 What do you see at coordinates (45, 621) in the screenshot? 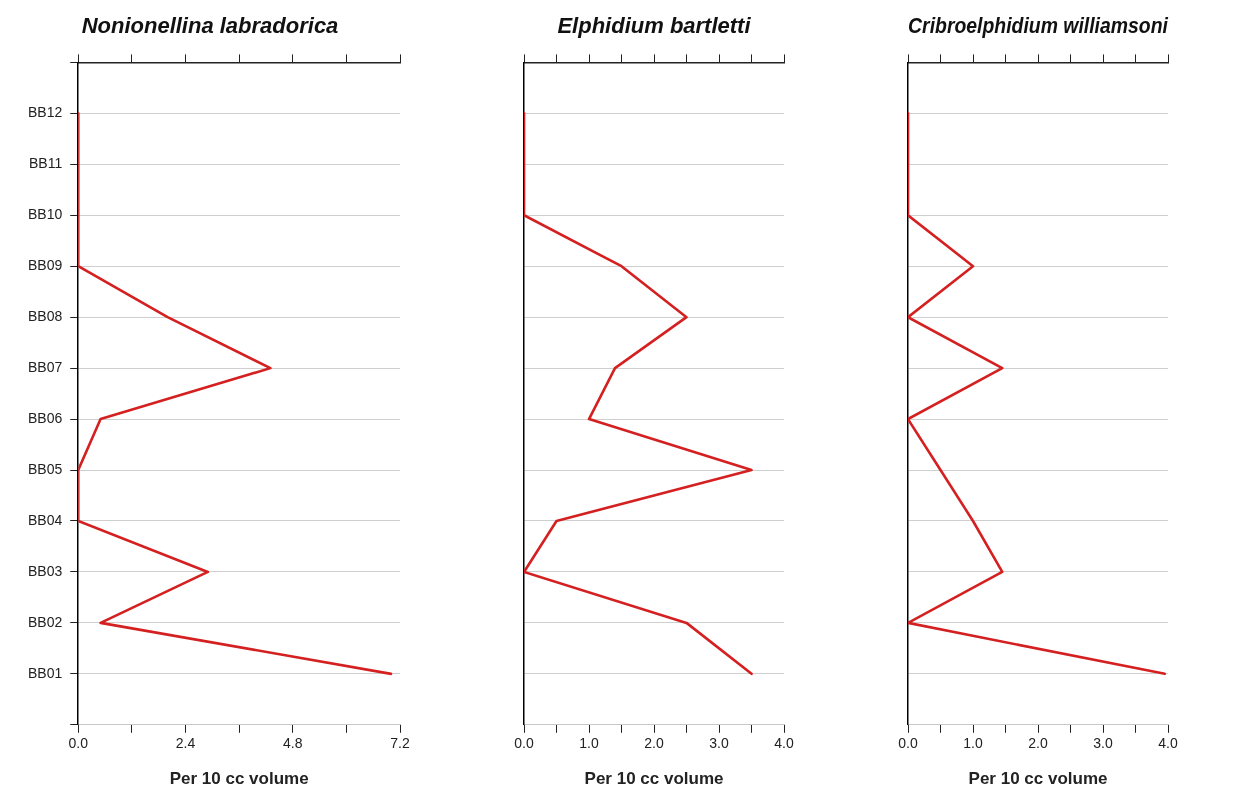
I see `y-tick-label: BB02` at bounding box center [45, 621].